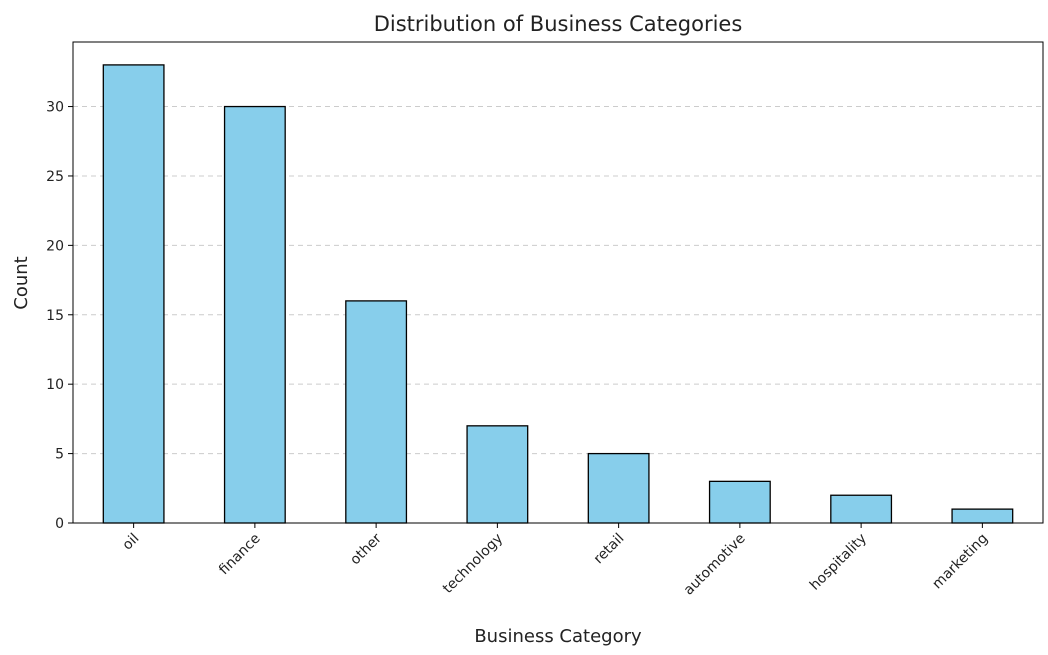 This screenshot has width=1048, height=655. Describe the element at coordinates (133, 294) in the screenshot. I see `bar-oil` at that location.